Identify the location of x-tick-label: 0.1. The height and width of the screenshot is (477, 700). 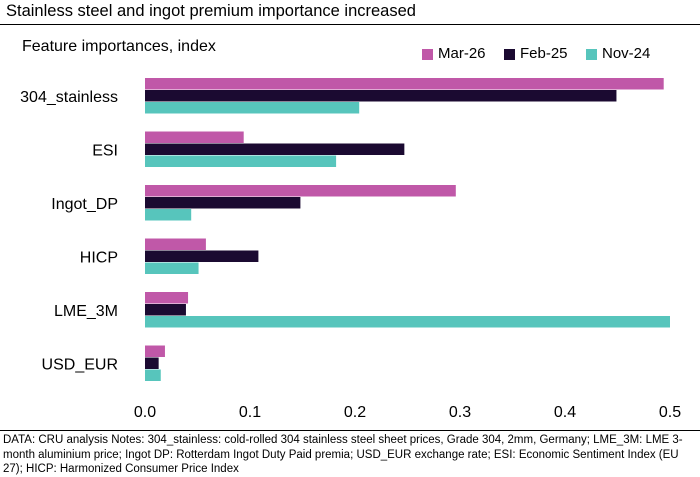
(250, 412).